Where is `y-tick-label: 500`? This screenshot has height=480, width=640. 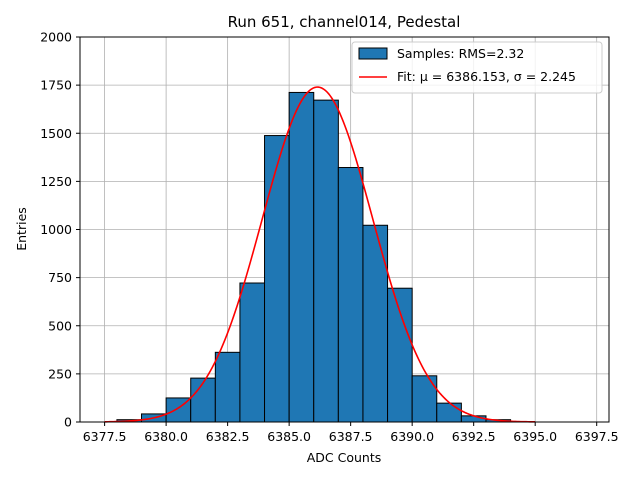
y-tick-label: 500 is located at coordinates (60, 325).